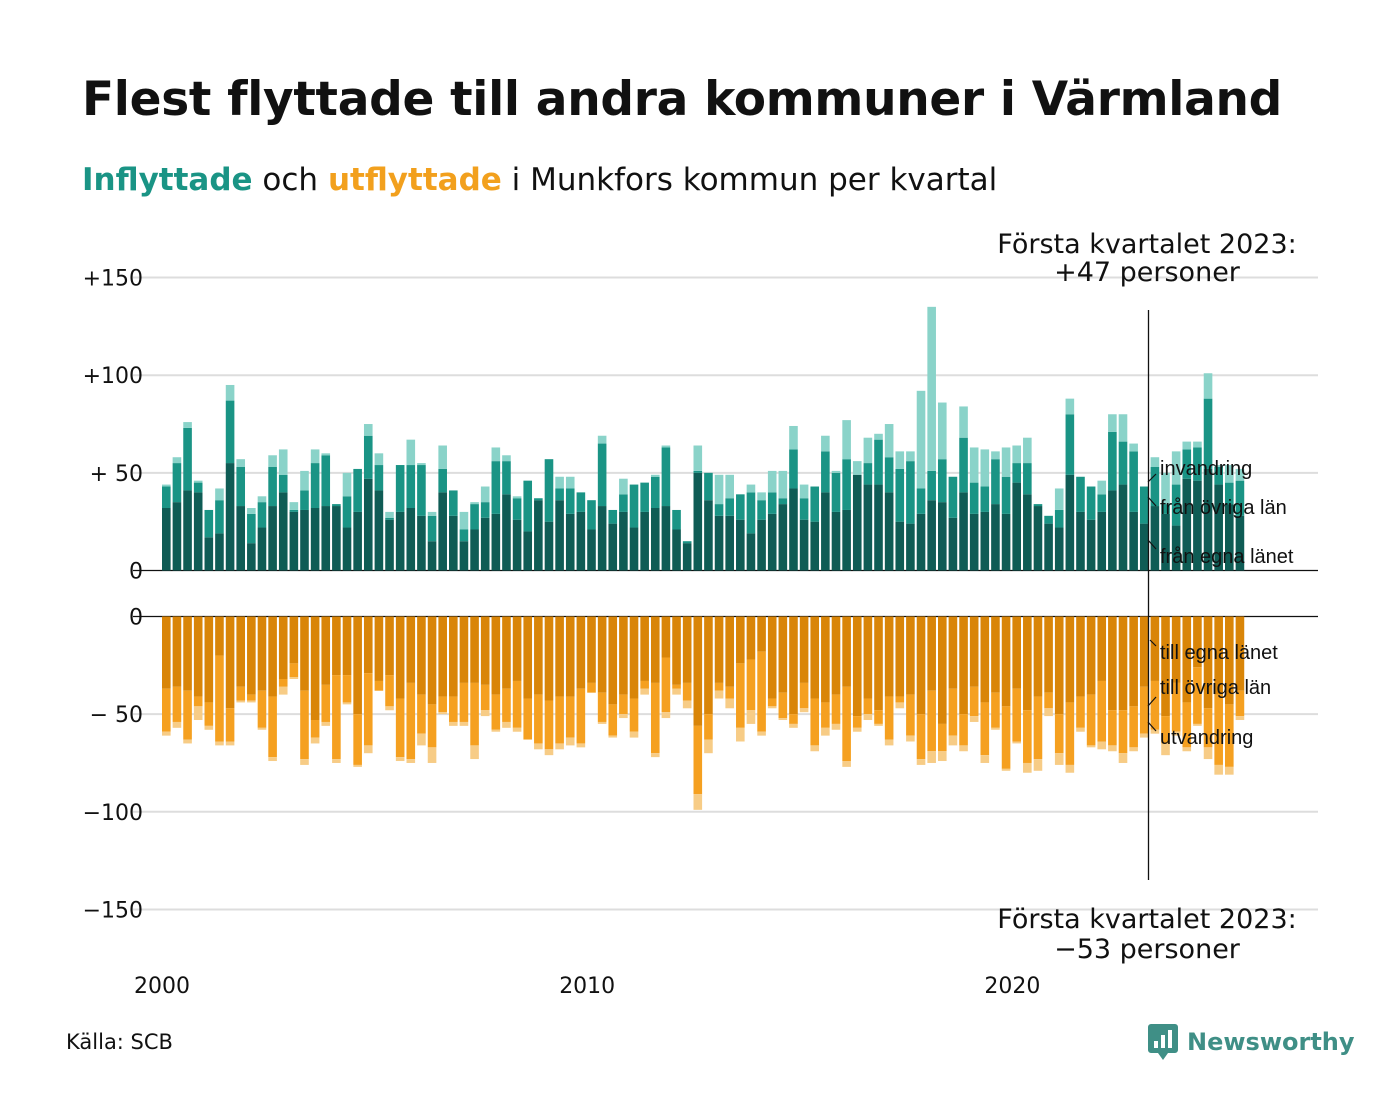 Image resolution: width=1400 pixels, height=1120 pixels. What do you see at coordinates (1251, 1042) in the screenshot?
I see `brand-logo: Newsworthy` at bounding box center [1251, 1042].